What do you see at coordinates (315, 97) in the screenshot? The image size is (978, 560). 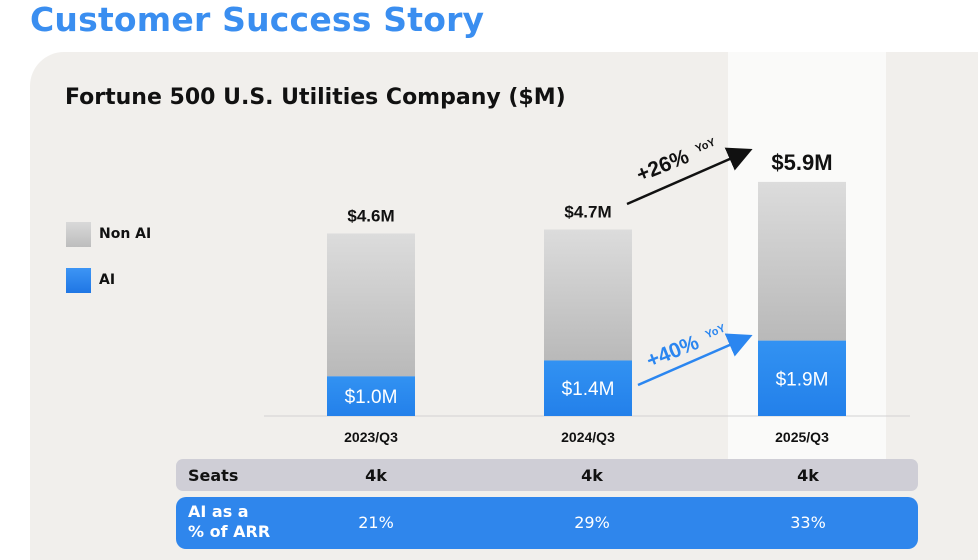 I see `chart-title: Fortune 500 U.S. Utilities Company ($M)` at bounding box center [315, 97].